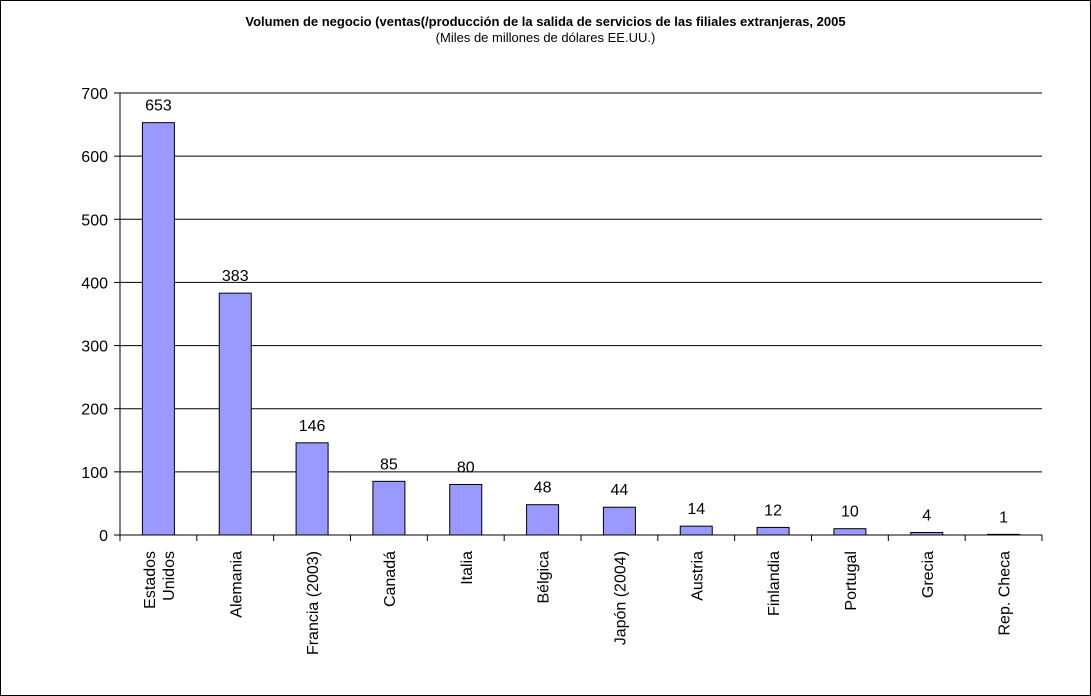 The height and width of the screenshot is (696, 1091). Describe the element at coordinates (169, 576) in the screenshot. I see `x-tick-label: Unidos` at that location.